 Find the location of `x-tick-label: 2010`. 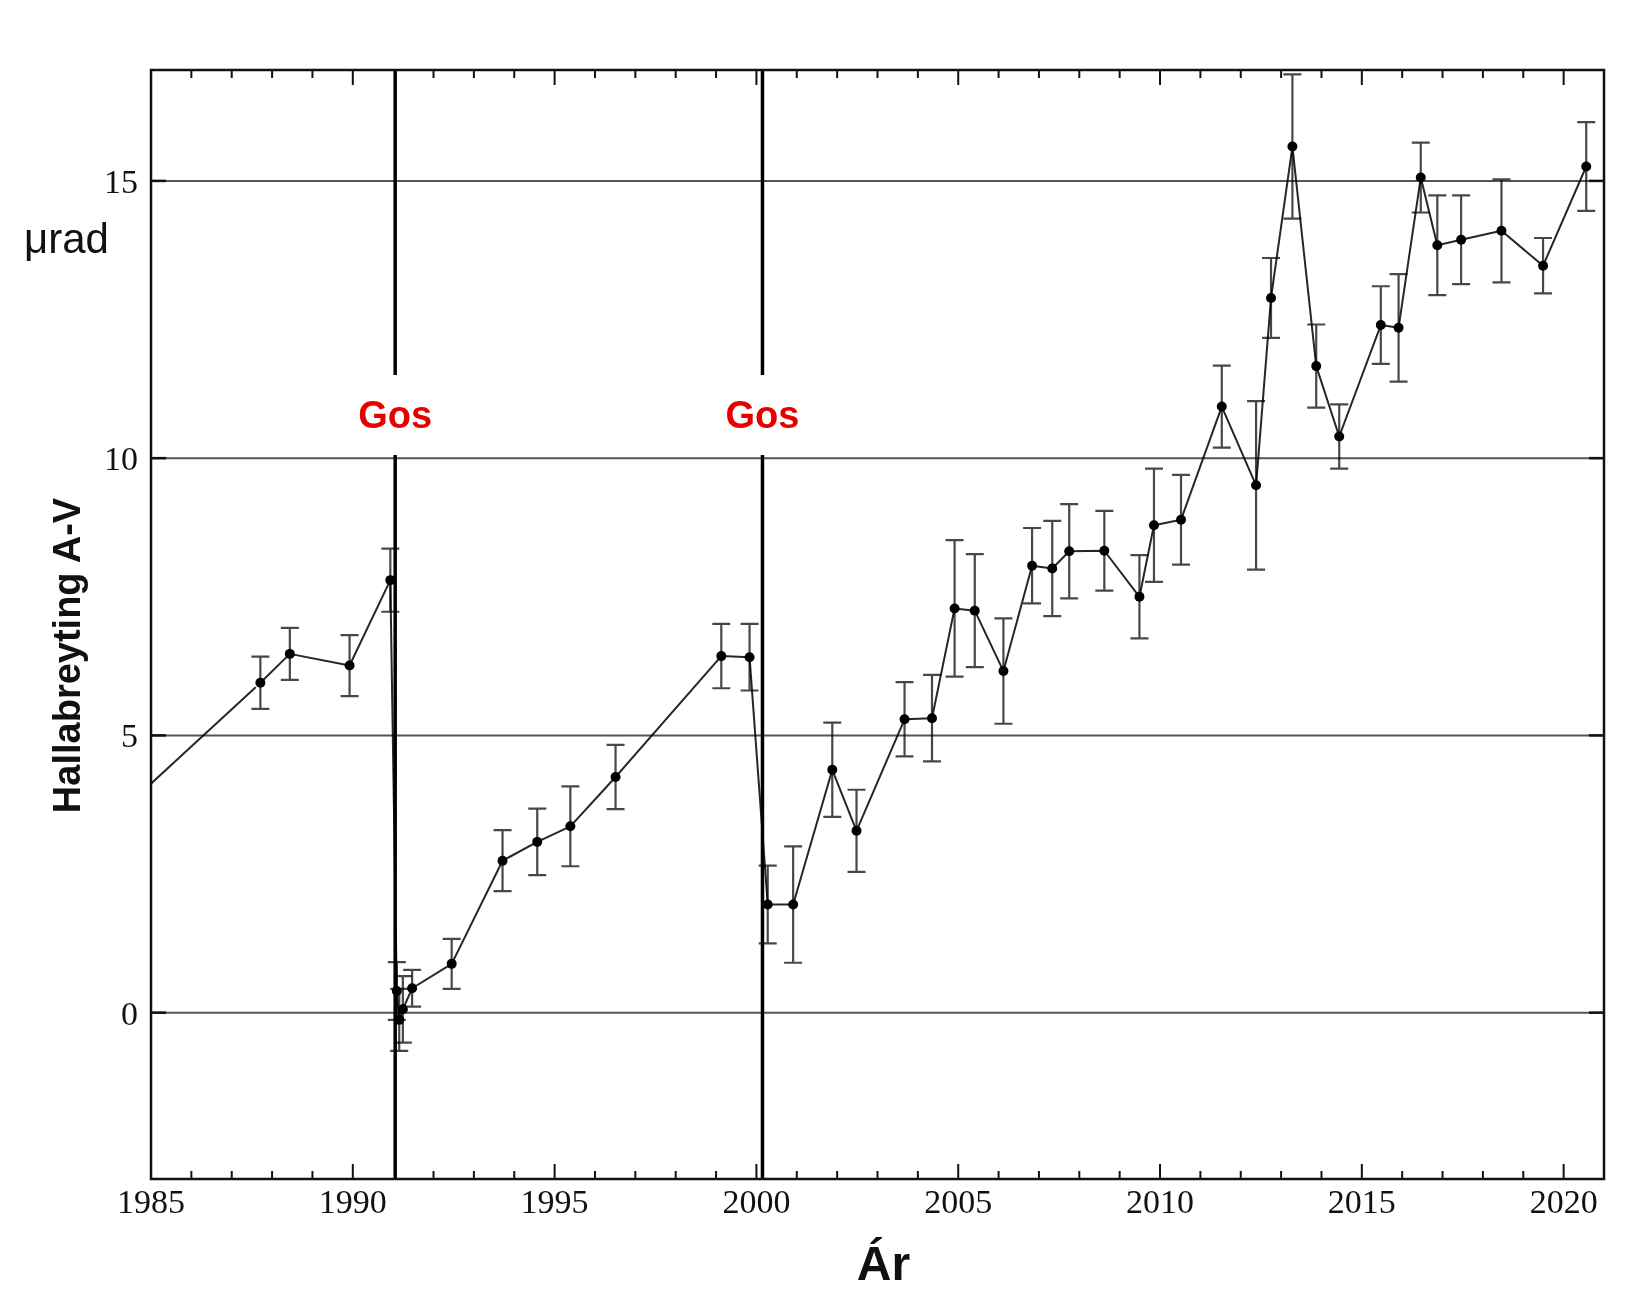

x-tick-label: 2010 is located at coordinates (1160, 1201).